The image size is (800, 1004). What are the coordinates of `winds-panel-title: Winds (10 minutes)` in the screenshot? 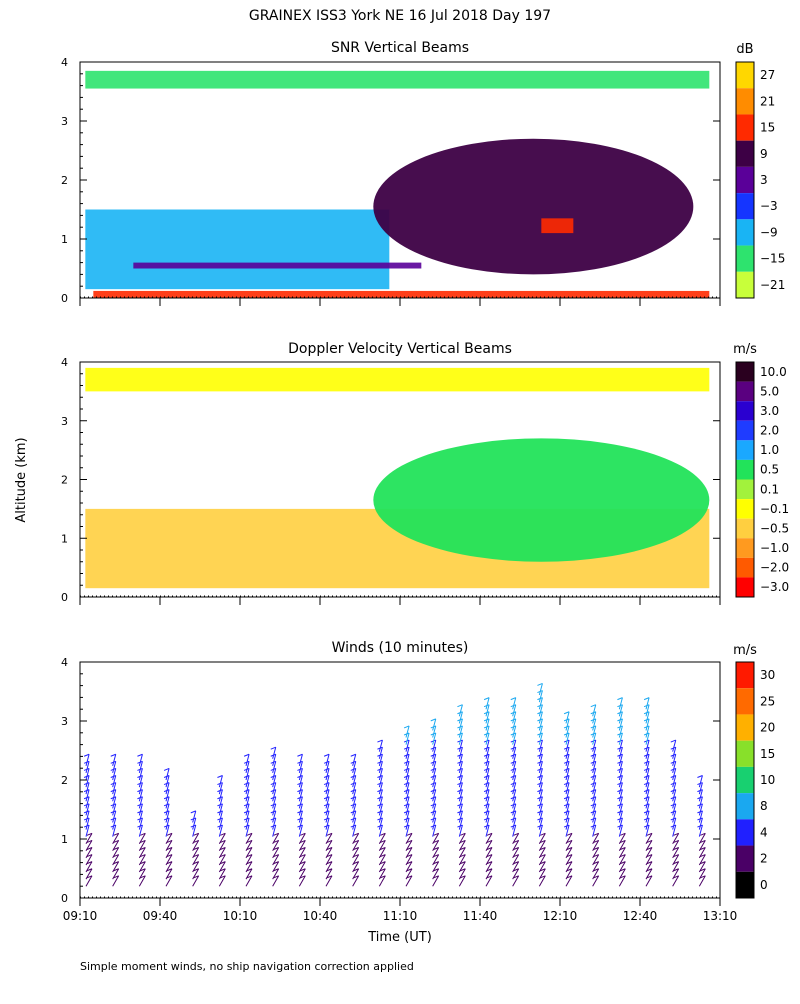 It's located at (400, 648).